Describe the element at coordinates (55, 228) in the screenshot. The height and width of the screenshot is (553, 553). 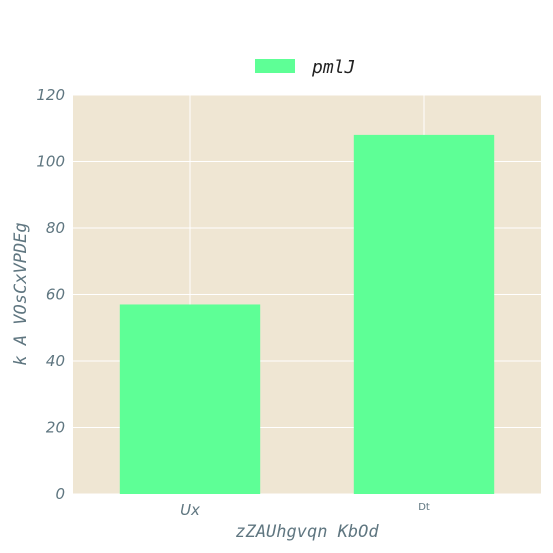
I see `y-tick-label: 80` at that location.